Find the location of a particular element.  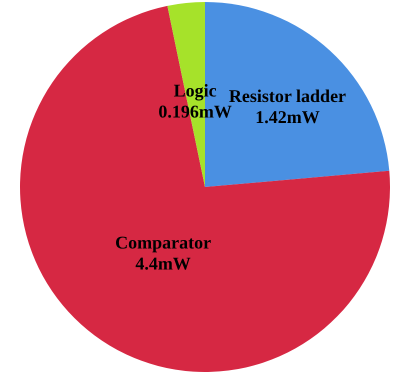

slice-label: Comparator is located at coordinates (163, 242).